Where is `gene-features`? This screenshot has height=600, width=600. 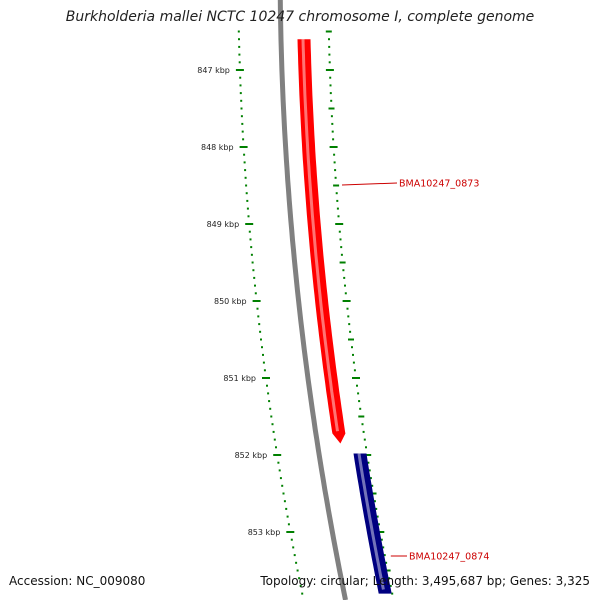 gene-features is located at coordinates (344, 316).